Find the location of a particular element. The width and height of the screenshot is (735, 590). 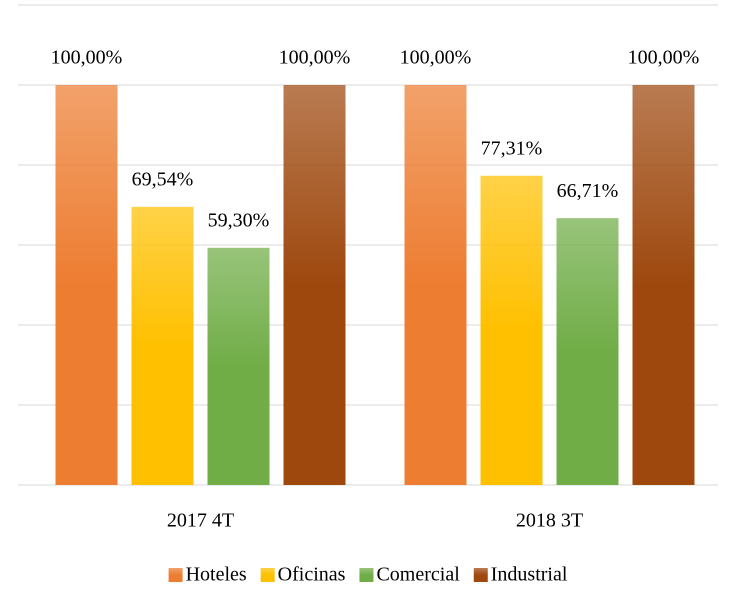

legend-item: Oficinas is located at coordinates (303, 575).